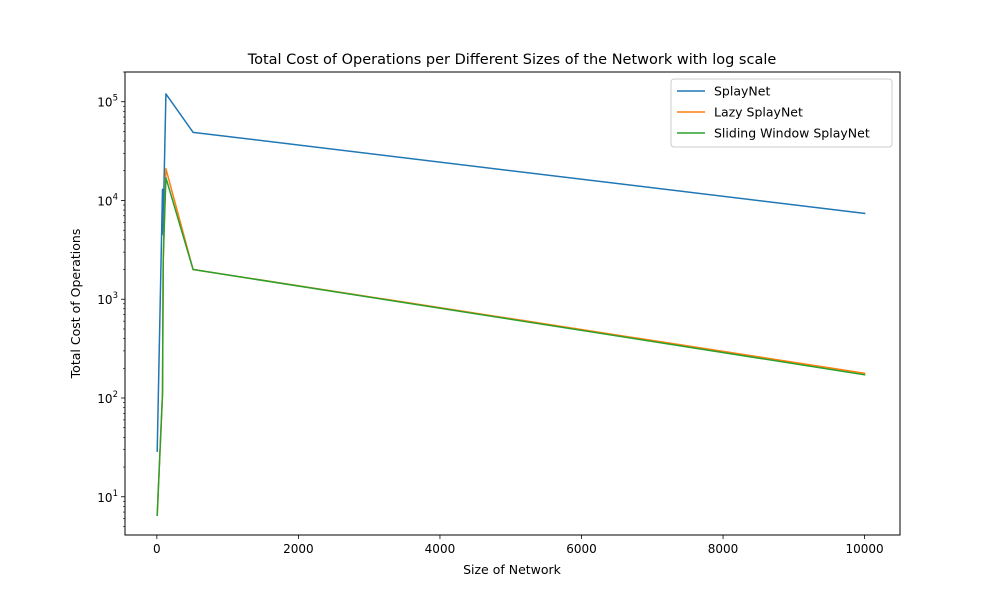  What do you see at coordinates (107, 102) in the screenshot?
I see `y-tick-label: 10⁵` at bounding box center [107, 102].